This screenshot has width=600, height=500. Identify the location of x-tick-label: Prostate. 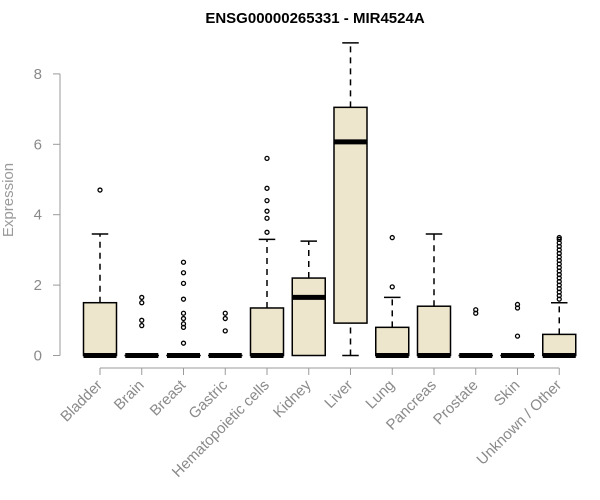
(456, 403).